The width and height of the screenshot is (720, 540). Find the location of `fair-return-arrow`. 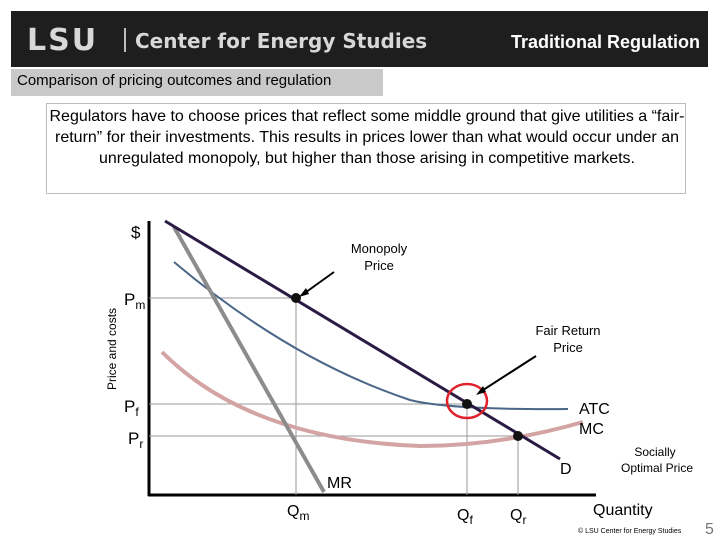

fair-return-arrow is located at coordinates (508, 374).